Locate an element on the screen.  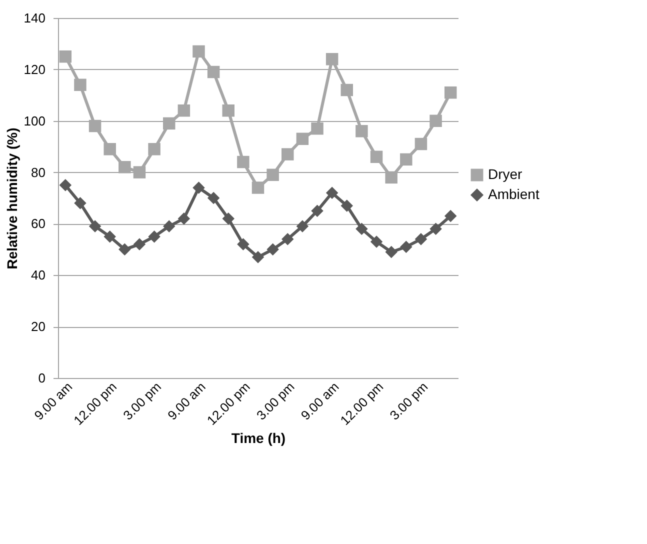
y-tick-label: 60 is located at coordinates (38, 224).